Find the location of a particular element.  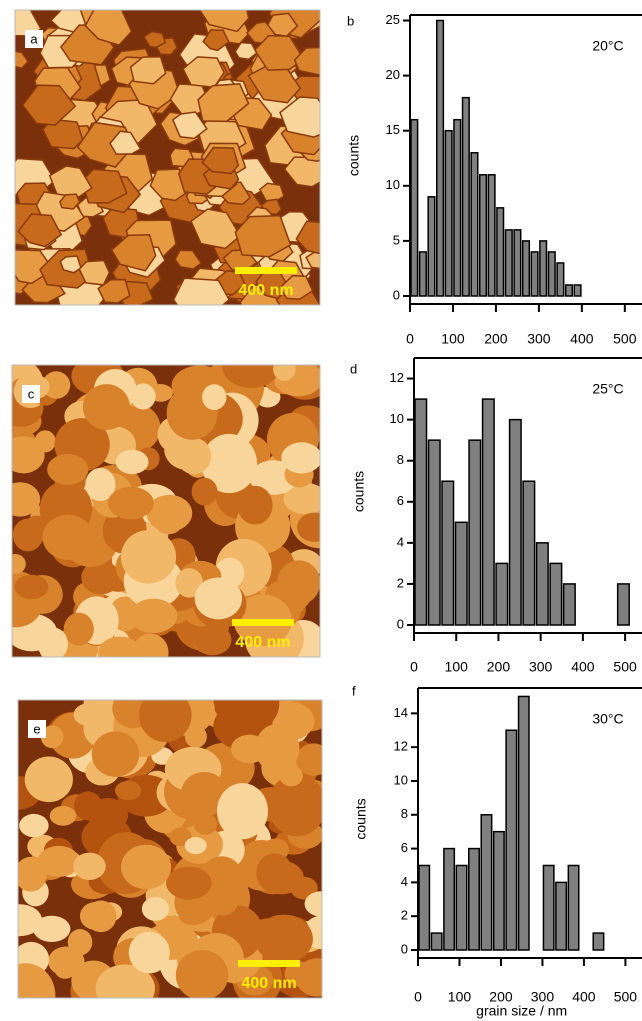

panel-label: d is located at coordinates (353, 368).